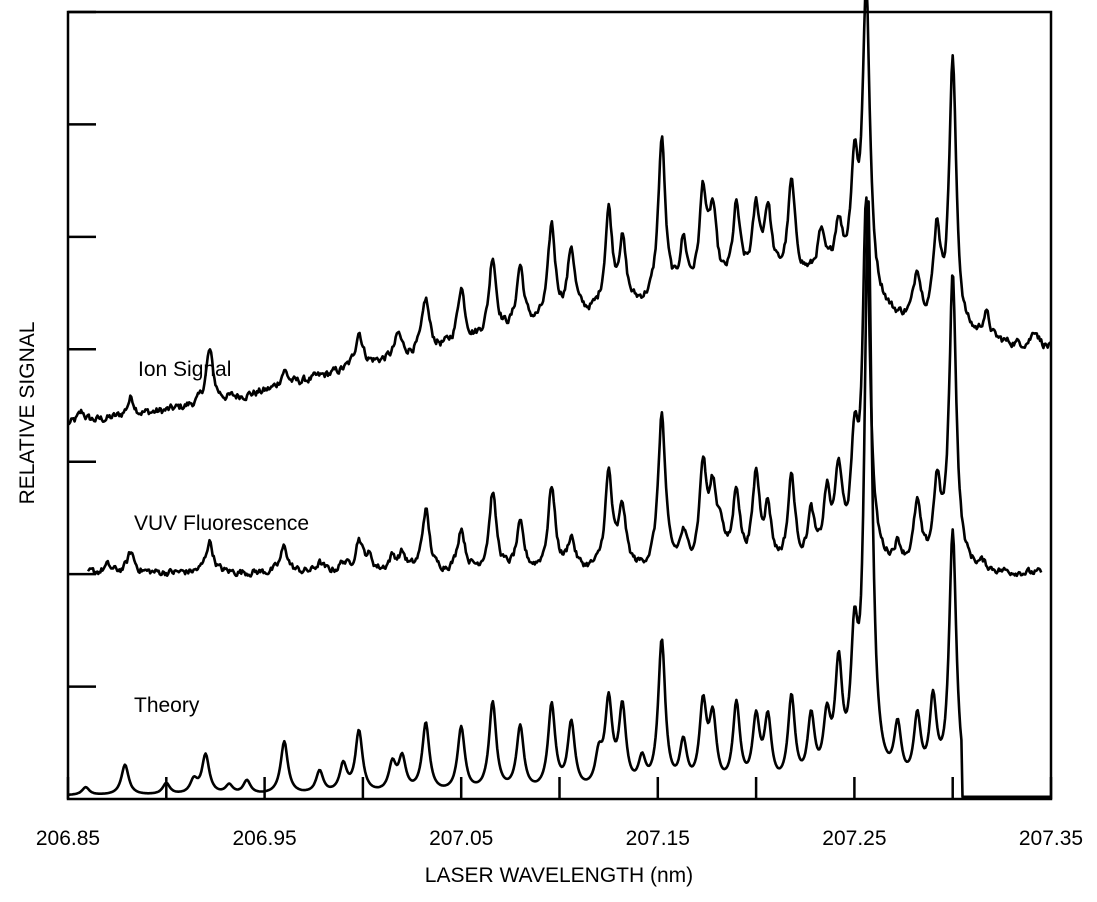  Describe the element at coordinates (658, 838) in the screenshot. I see `x-tick-label-3: 207.15` at that location.